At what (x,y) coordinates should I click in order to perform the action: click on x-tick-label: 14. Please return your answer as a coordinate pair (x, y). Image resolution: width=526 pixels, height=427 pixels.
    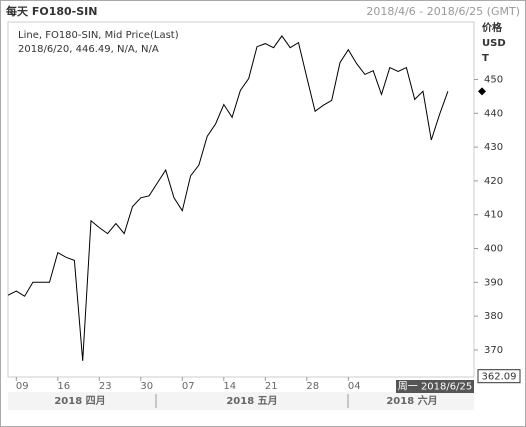
    Looking at the image, I should click on (229, 386).